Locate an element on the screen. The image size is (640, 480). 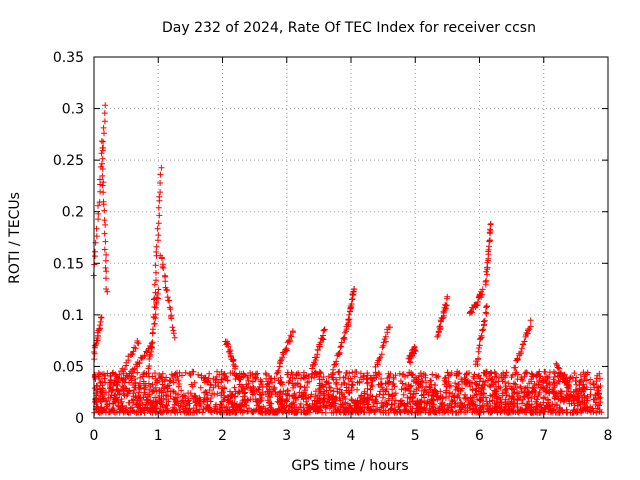
y-tick-label: 0.1 is located at coordinates (73, 316).